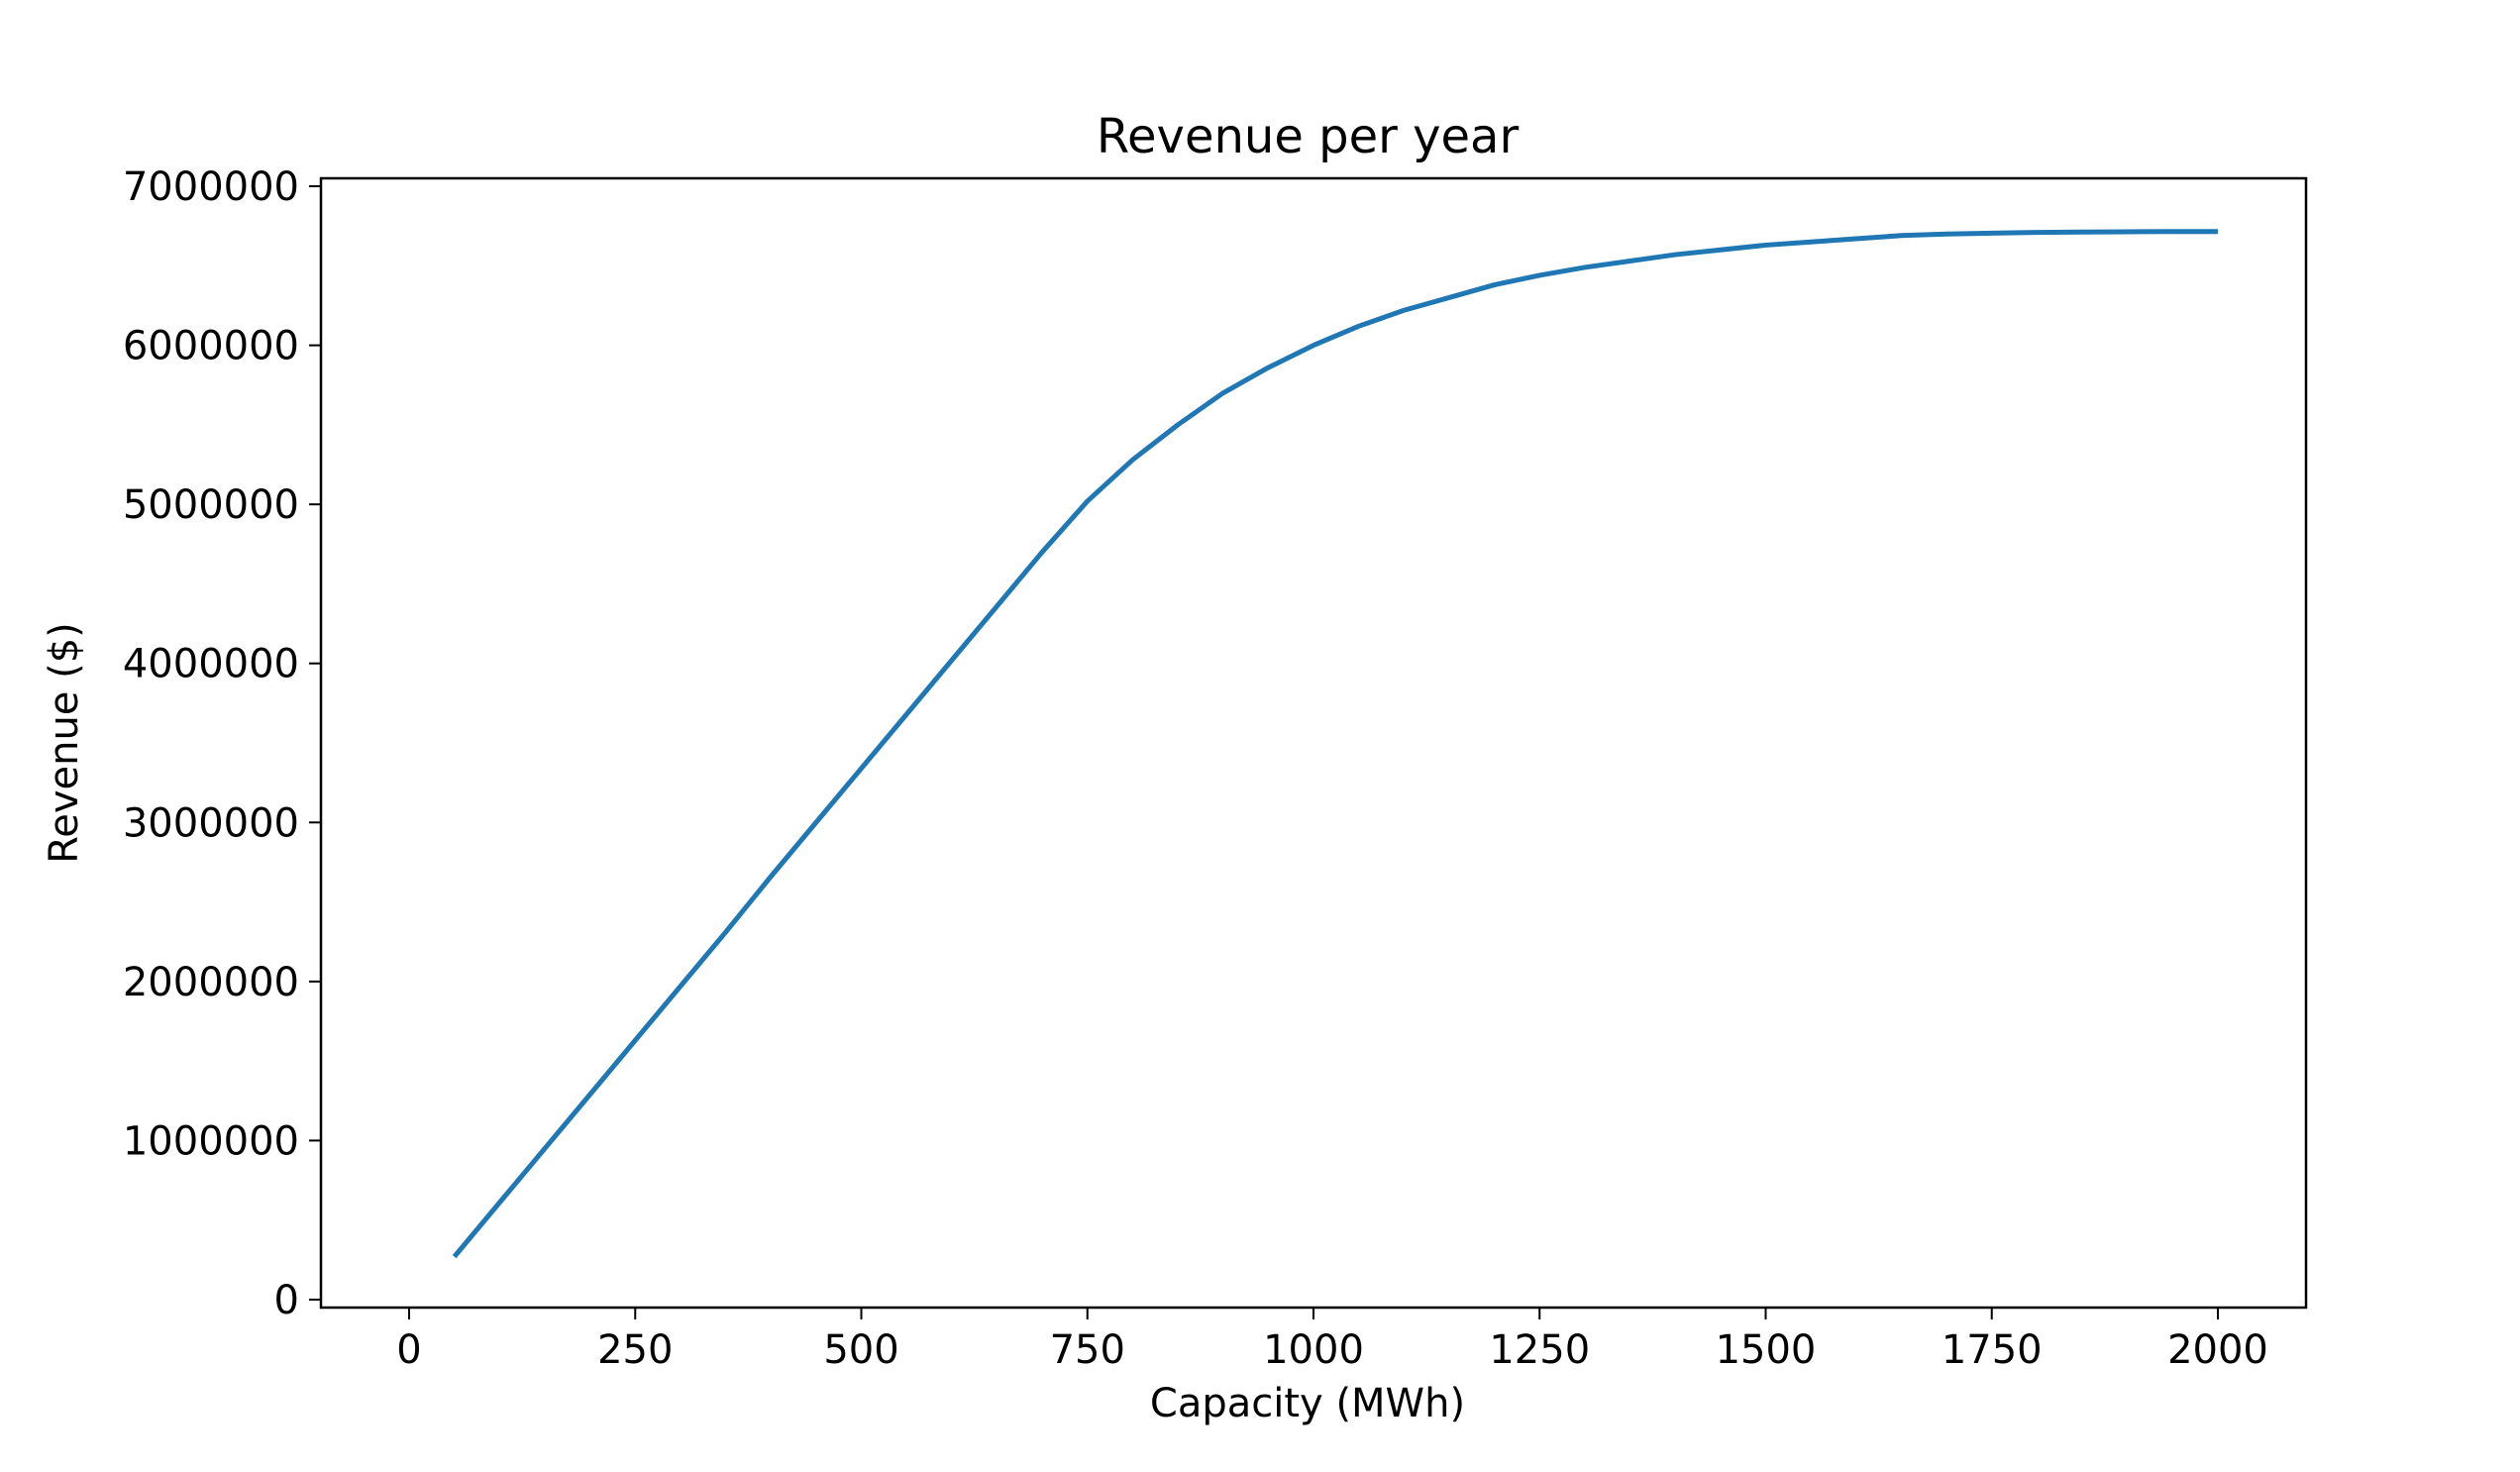 This screenshot has height=1472, width=2520. I want to click on x-tick-label: 1500, so click(1766, 1350).